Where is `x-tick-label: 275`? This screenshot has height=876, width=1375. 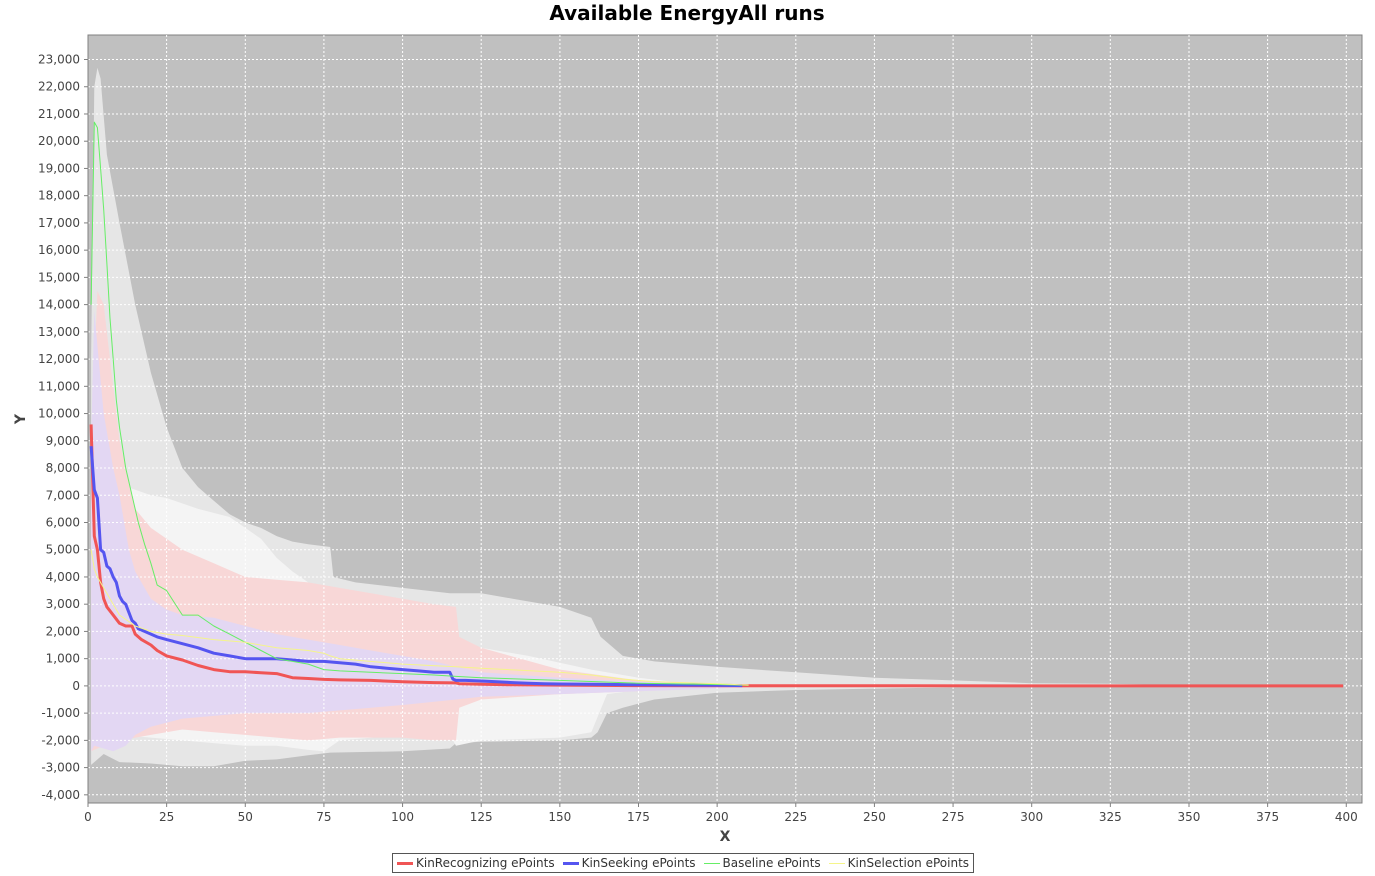
x-tick-label: 275 is located at coordinates (953, 817).